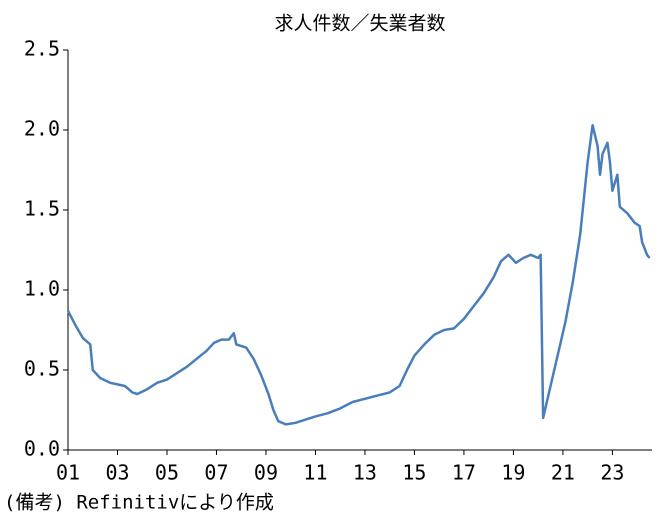 The width and height of the screenshot is (661, 525). What do you see at coordinates (513, 473) in the screenshot?
I see `x-tick-label: 19` at bounding box center [513, 473].